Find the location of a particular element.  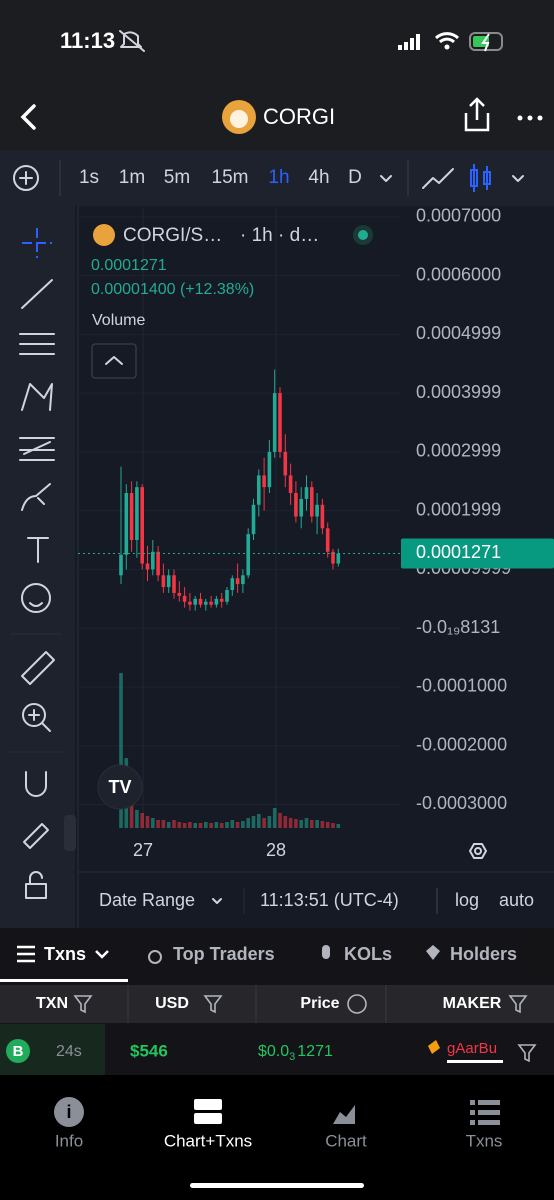

y-tick-label: 0.0002999 is located at coordinates (458, 451).